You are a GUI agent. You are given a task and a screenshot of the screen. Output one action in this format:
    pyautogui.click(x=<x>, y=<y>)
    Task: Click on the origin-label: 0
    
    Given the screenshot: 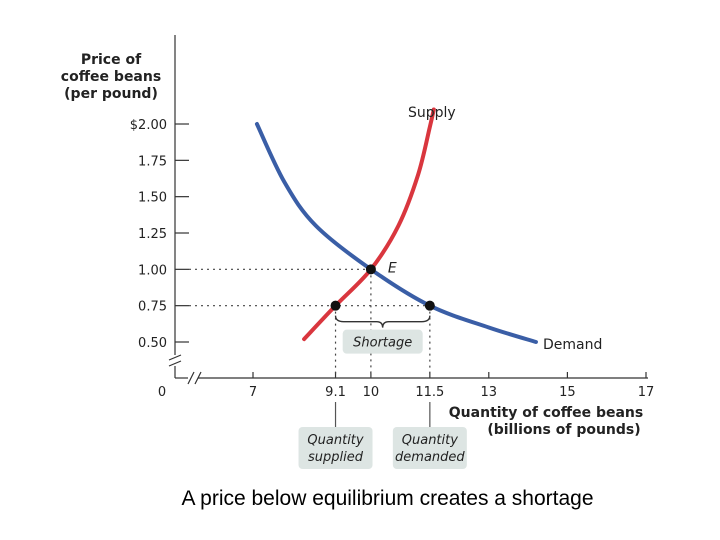 What is the action you would take?
    pyautogui.click(x=162, y=392)
    